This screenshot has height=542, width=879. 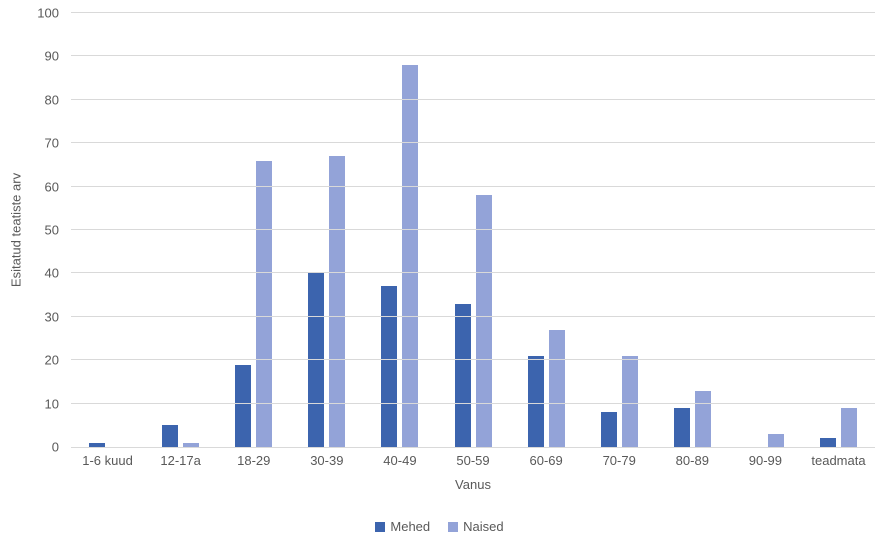 I want to click on legend-item-mehed: Mehed, so click(x=402, y=526).